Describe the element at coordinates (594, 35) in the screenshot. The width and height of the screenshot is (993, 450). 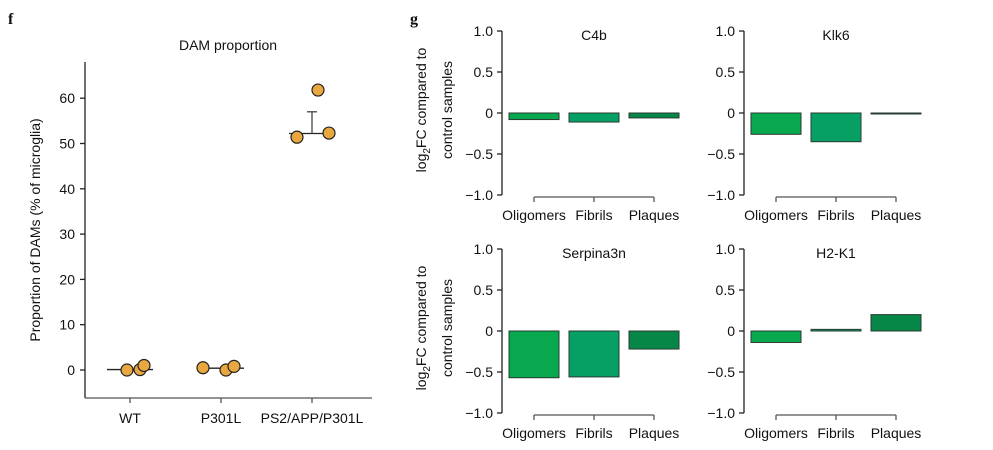
I see `panel-title: C4b` at that location.